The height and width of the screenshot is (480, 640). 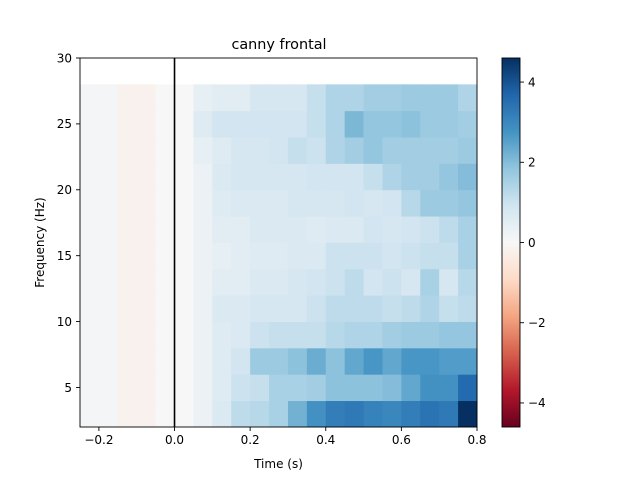 What do you see at coordinates (64, 190) in the screenshot?
I see `y-tick-label: 20` at bounding box center [64, 190].